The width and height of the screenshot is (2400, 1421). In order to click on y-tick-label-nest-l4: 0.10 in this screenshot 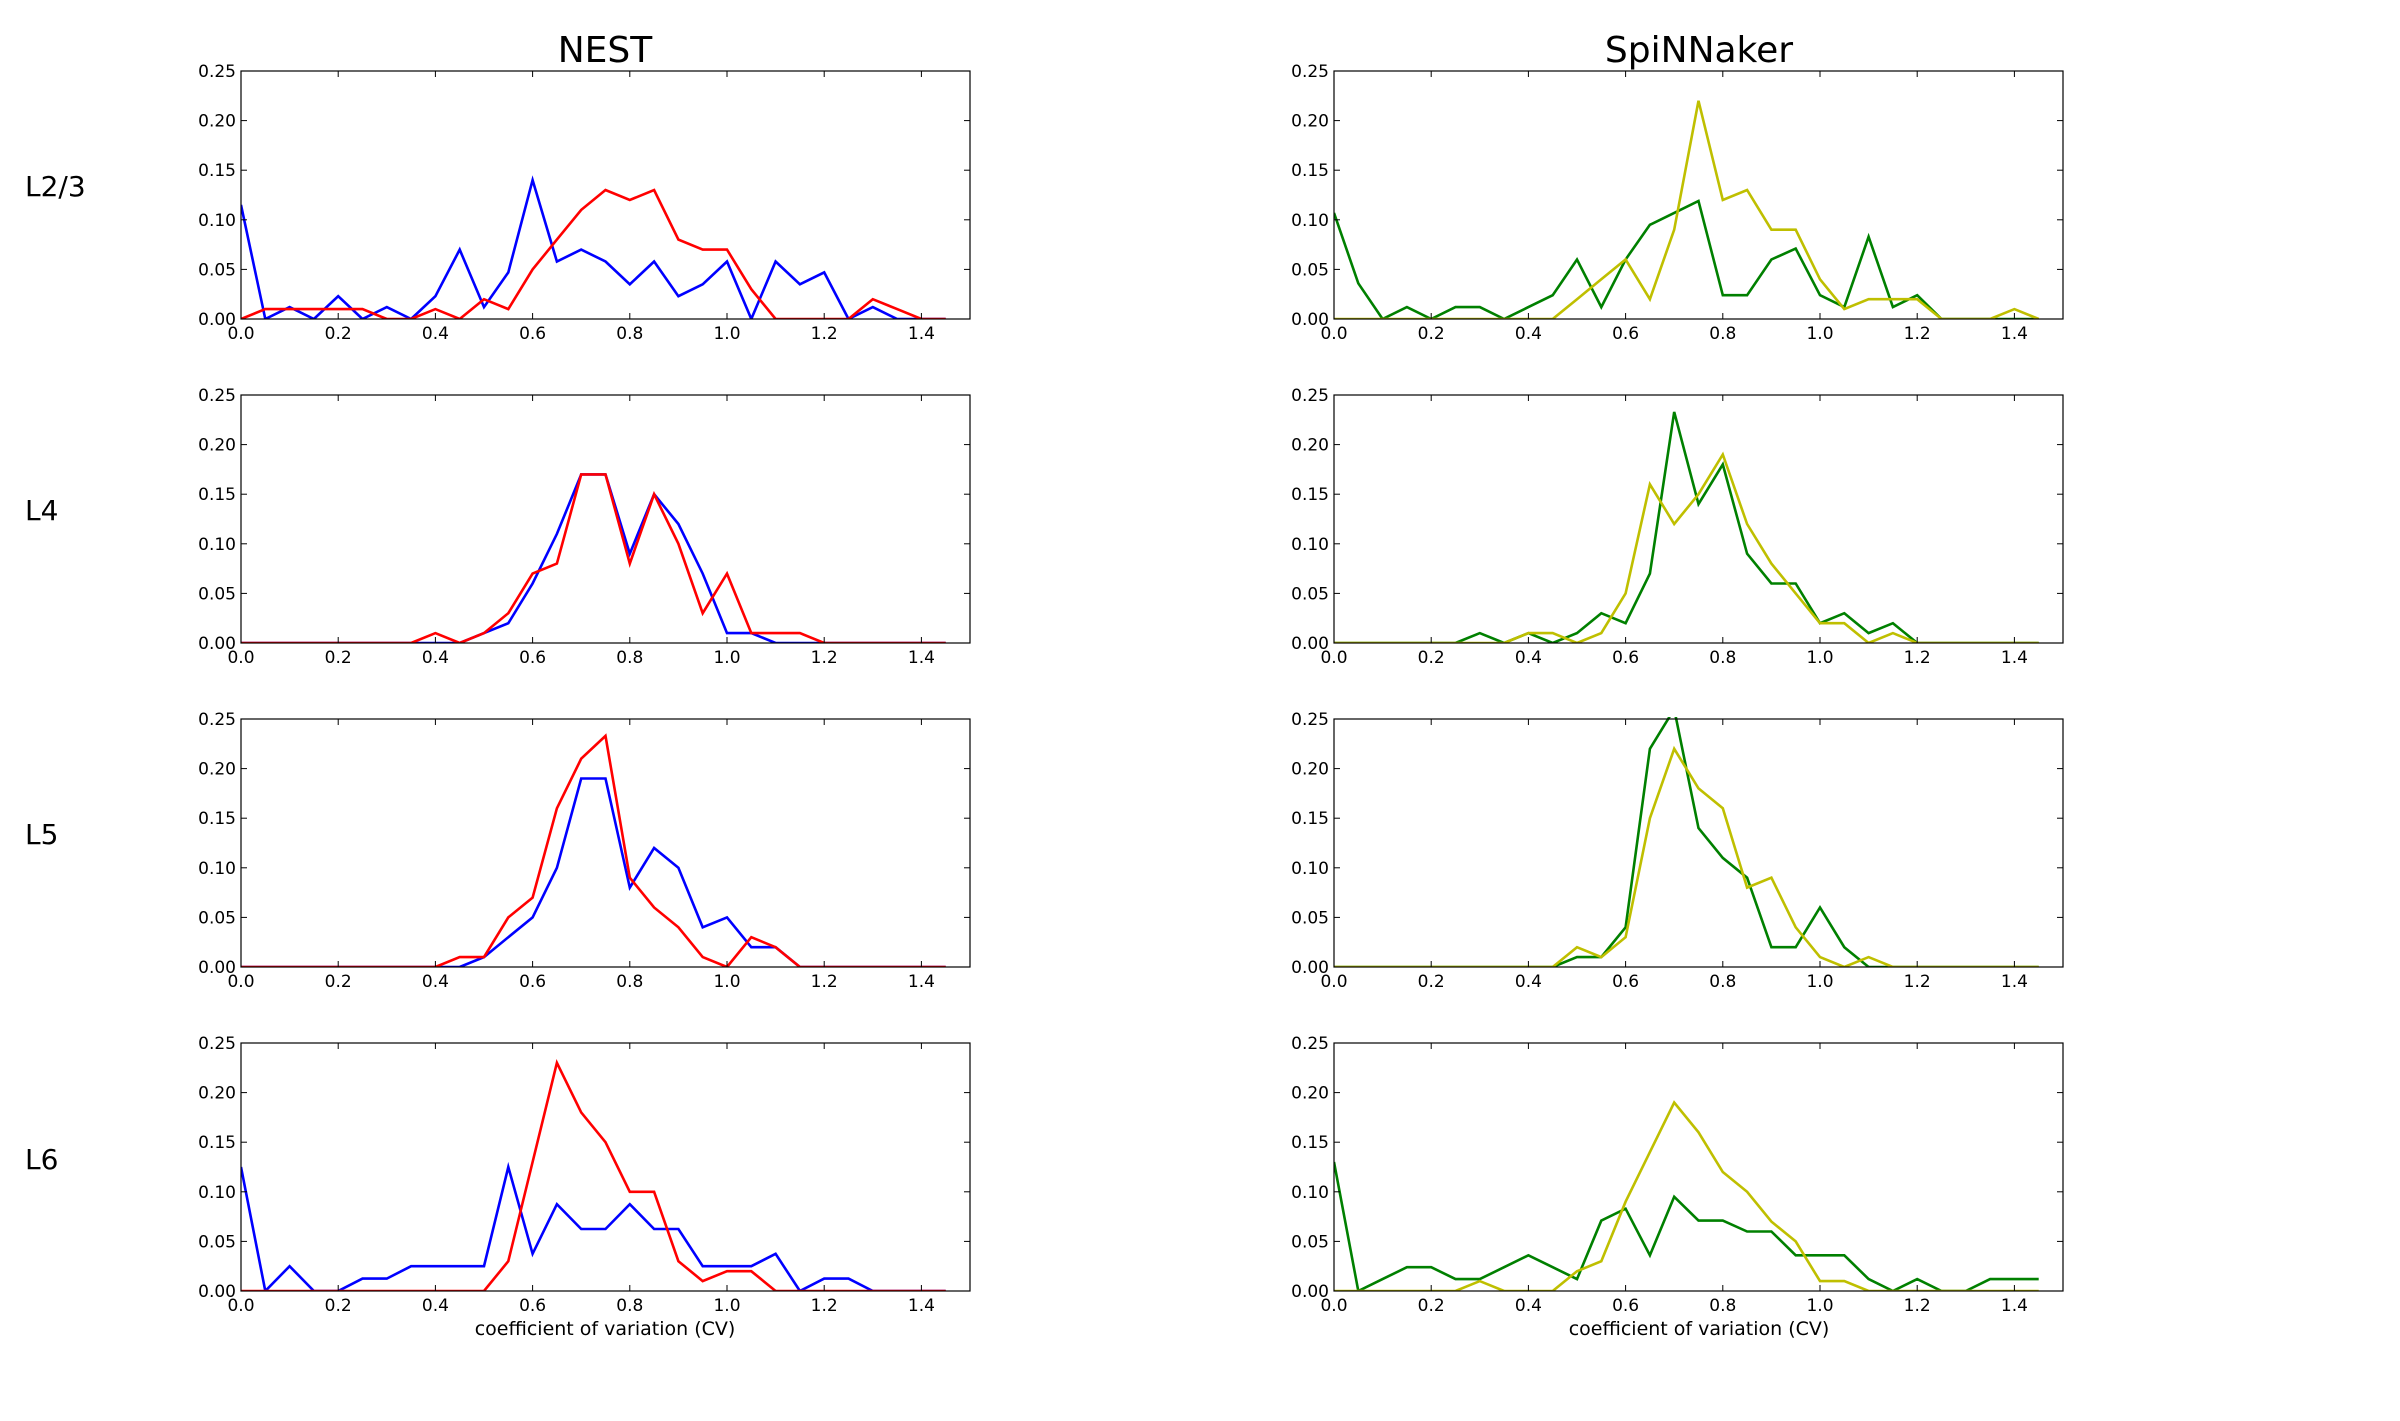, I will do `click(217, 545)`.